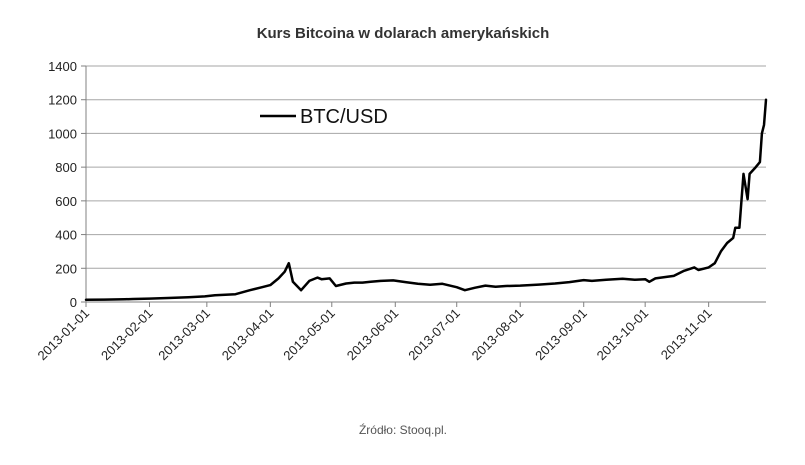  Describe the element at coordinates (561, 335) in the screenshot. I see `x-tick-label: 2013-09-01` at that location.